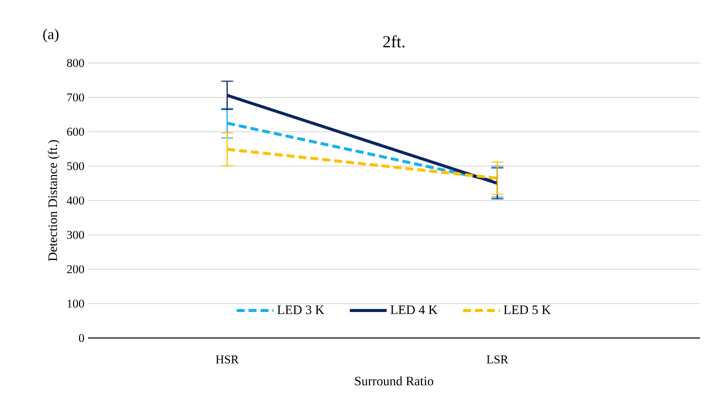  Describe the element at coordinates (75, 166) in the screenshot. I see `y-tick-label: 500` at that location.